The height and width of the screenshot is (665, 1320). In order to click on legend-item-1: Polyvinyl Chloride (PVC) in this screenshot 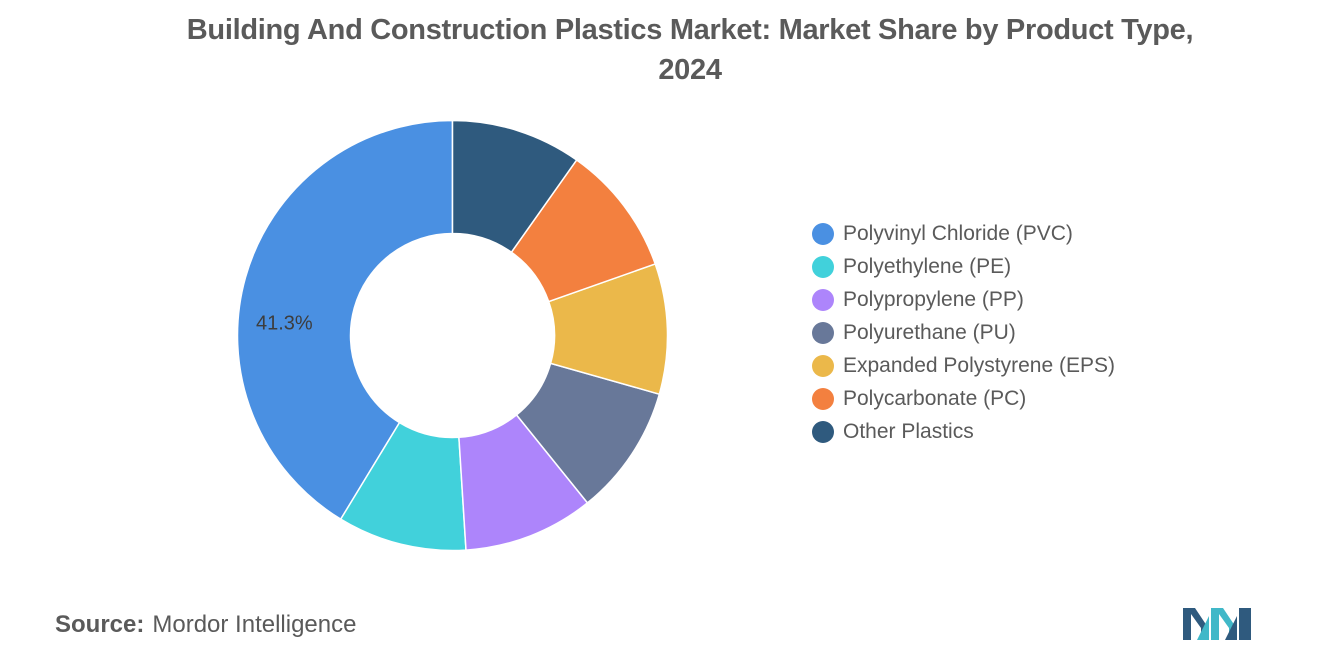, I will do `click(963, 233)`.